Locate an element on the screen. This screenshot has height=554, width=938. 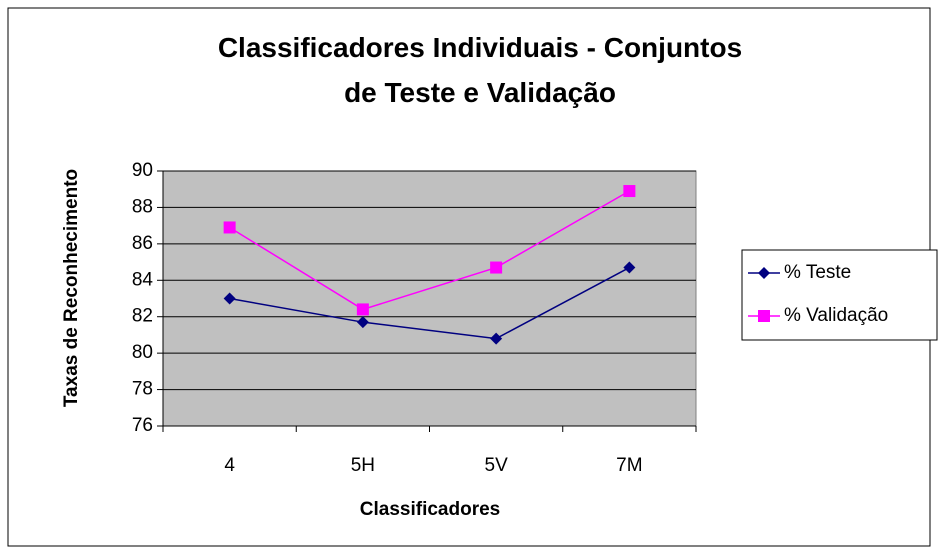
x-tick-label: 7M is located at coordinates (629, 465).